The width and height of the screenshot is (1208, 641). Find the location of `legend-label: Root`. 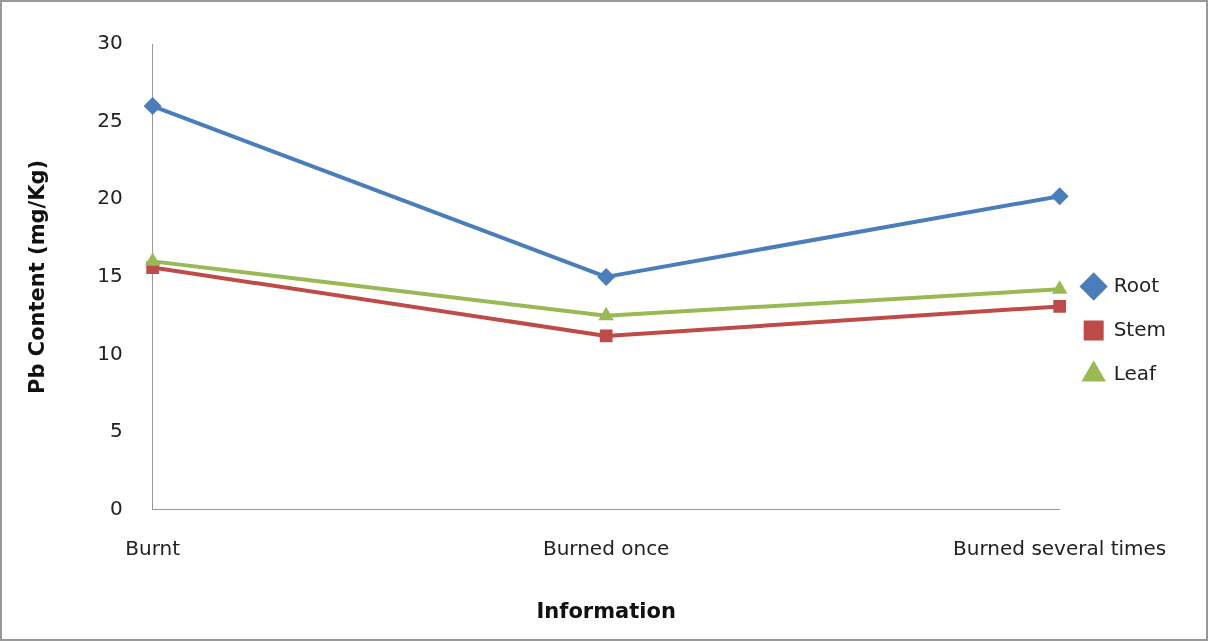

legend-label: Root is located at coordinates (1136, 284).